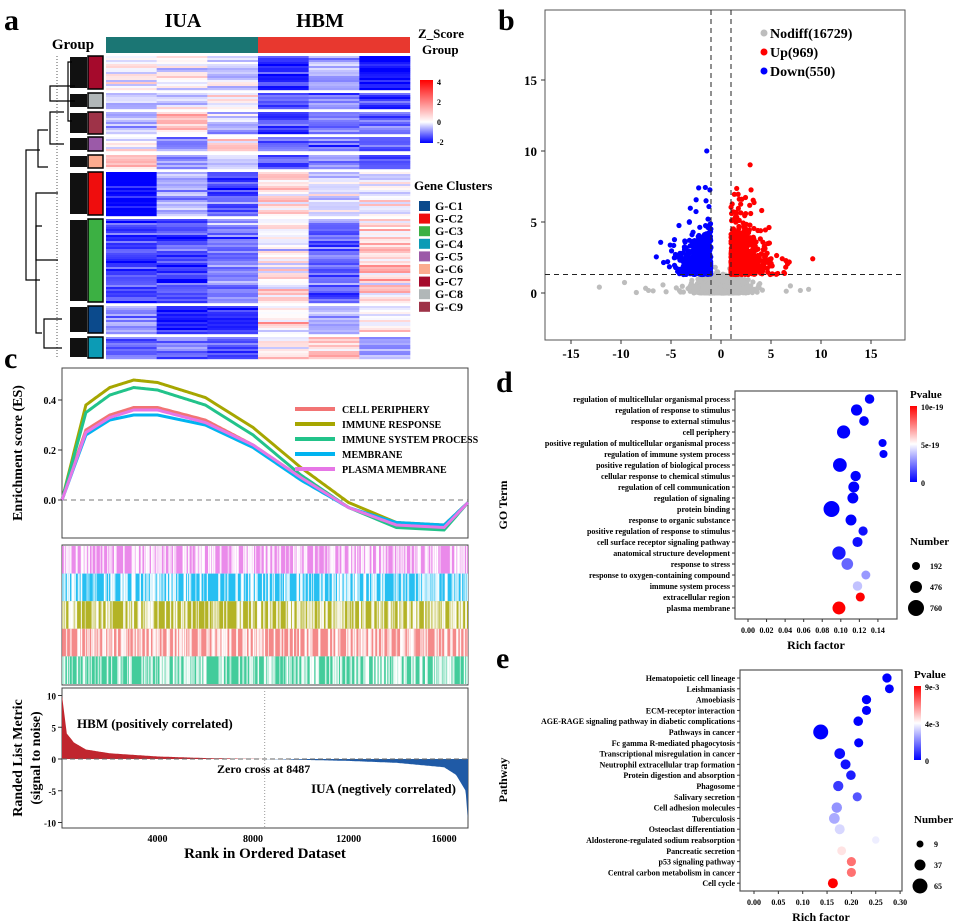 This screenshot has height=924, width=955. What do you see at coordinates (439, 122) in the screenshot?
I see `colorbar-tick: 0` at bounding box center [439, 122].